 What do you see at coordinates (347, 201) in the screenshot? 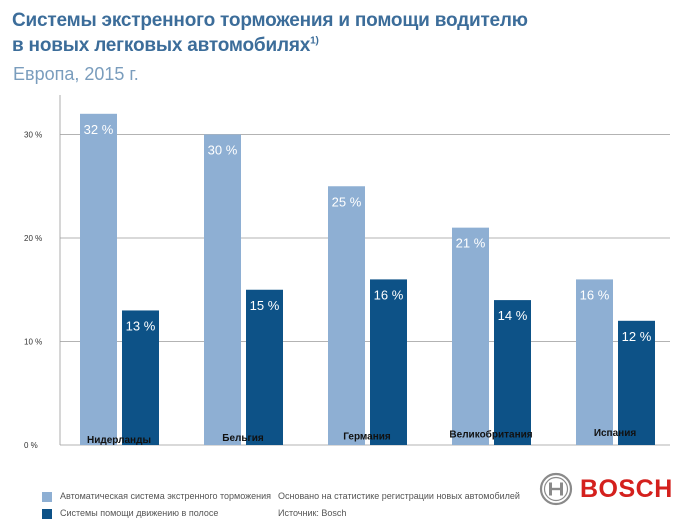
I see `data-label-braking-2: 25 %` at bounding box center [347, 201].